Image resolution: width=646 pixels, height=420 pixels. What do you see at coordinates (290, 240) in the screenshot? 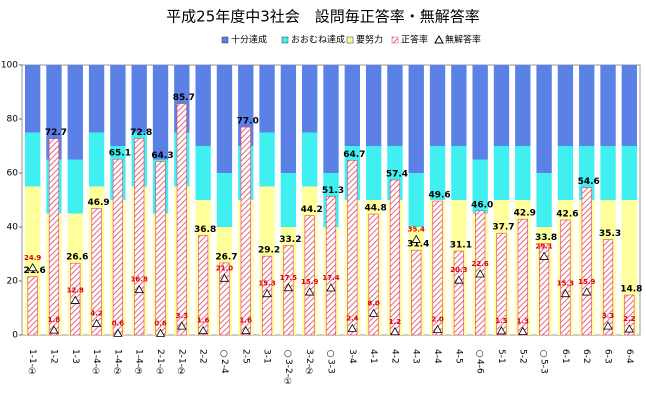
I see `correct-label: 33.2` at bounding box center [290, 240].